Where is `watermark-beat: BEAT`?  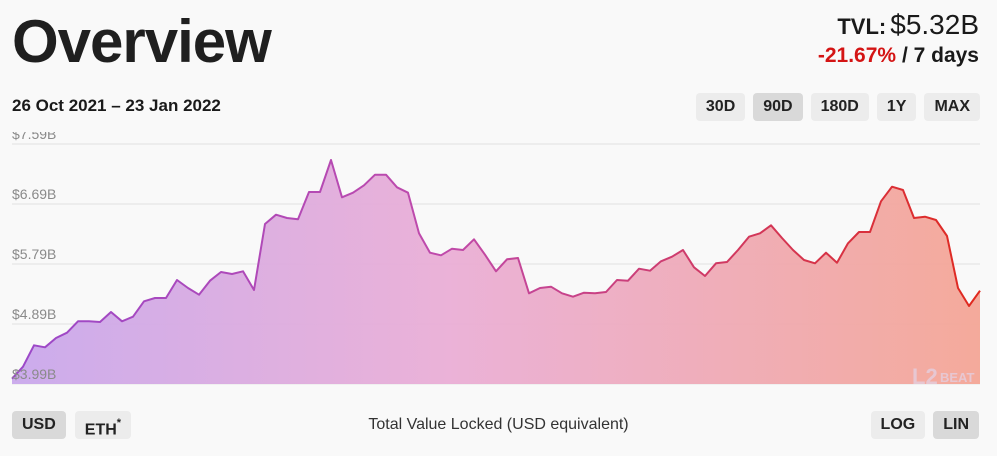 watermark-beat: BEAT is located at coordinates (957, 377).